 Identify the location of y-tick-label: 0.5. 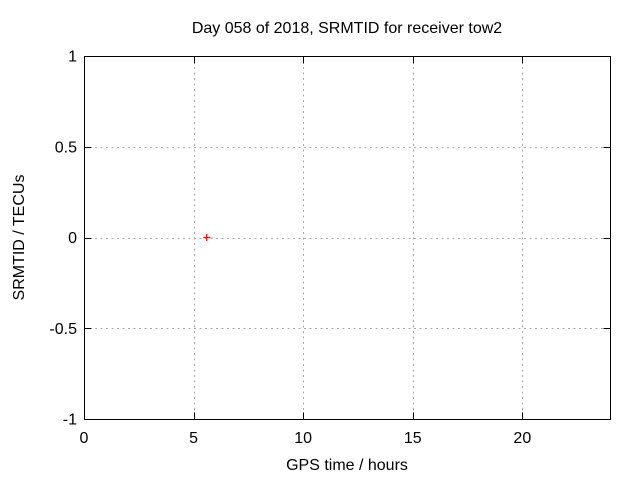
(66, 147).